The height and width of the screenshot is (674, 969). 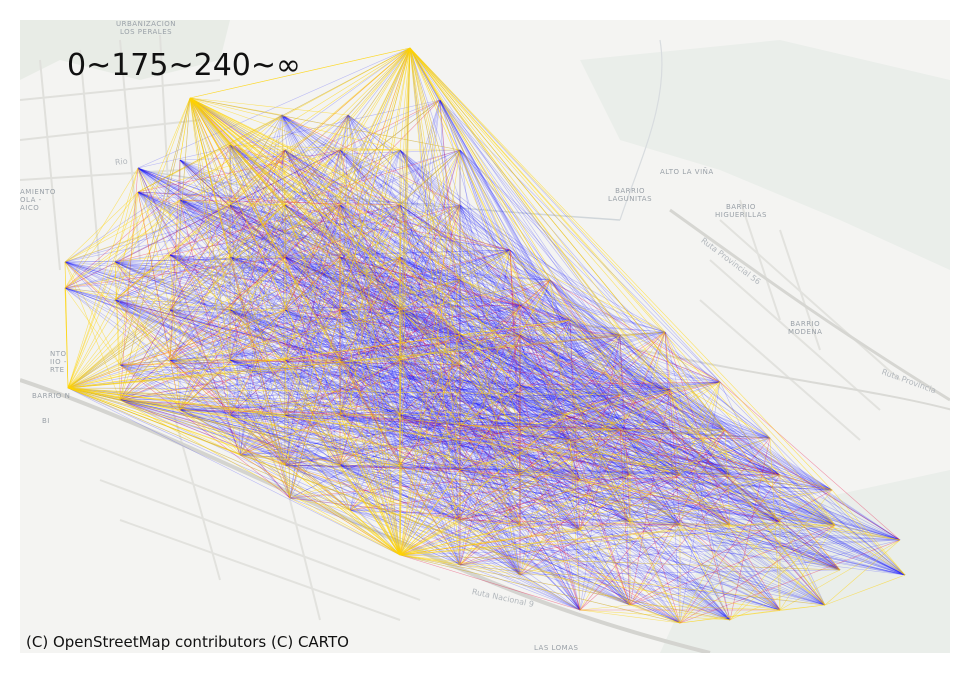 What do you see at coordinates (184, 65) in the screenshot?
I see `legend-title: 0~175~240~∞` at bounding box center [184, 65].